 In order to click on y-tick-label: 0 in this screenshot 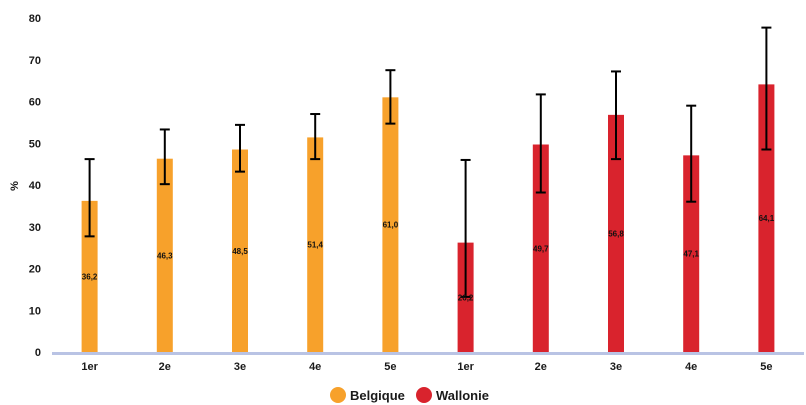, I will do `click(38, 353)`.